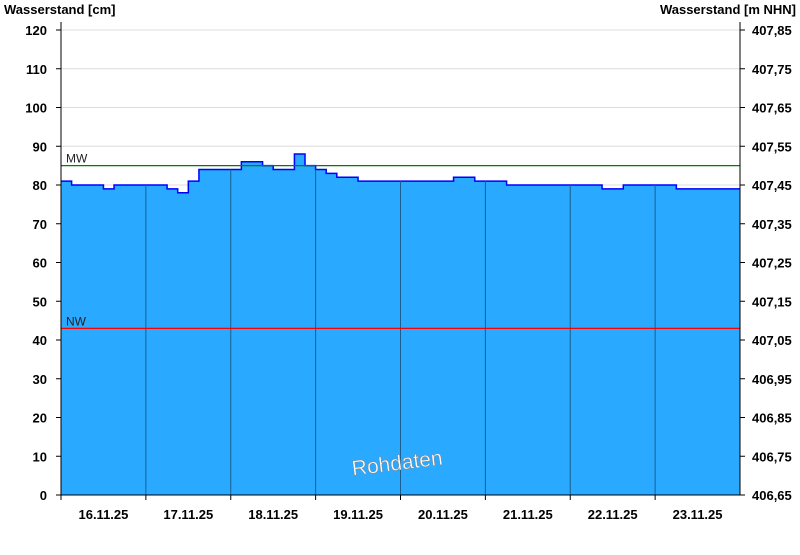 This screenshot has height=555, width=800. What do you see at coordinates (772, 418) in the screenshot?
I see `right-tick-label: 406,85` at bounding box center [772, 418].